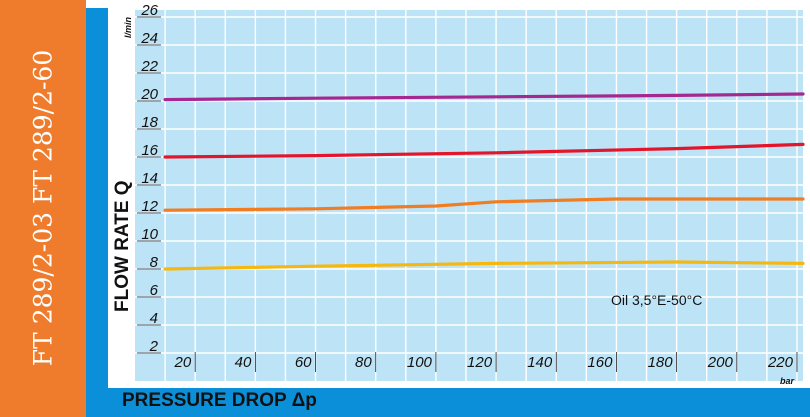 This screenshot has height=417, width=810. I want to click on y-tick-label: 20, so click(149, 94).